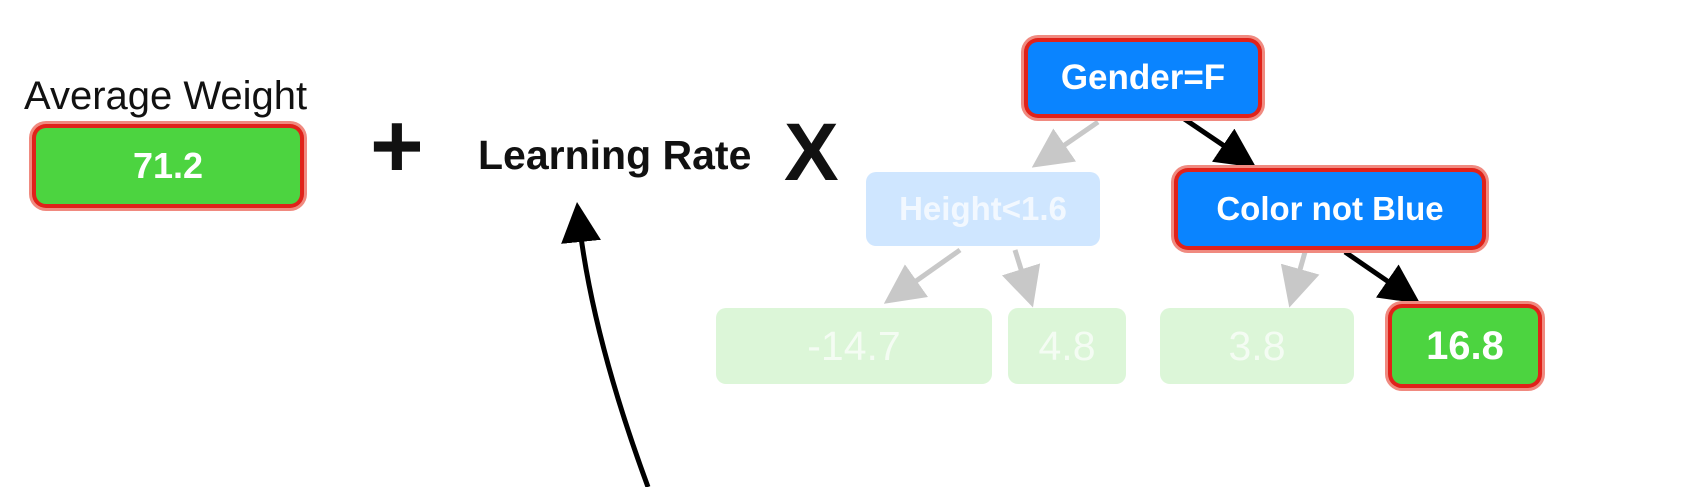 Image resolution: width=1698 pixels, height=487 pixels. Describe the element at coordinates (854, 346) in the screenshot. I see `tree-leaf-1: -14.7` at that location.